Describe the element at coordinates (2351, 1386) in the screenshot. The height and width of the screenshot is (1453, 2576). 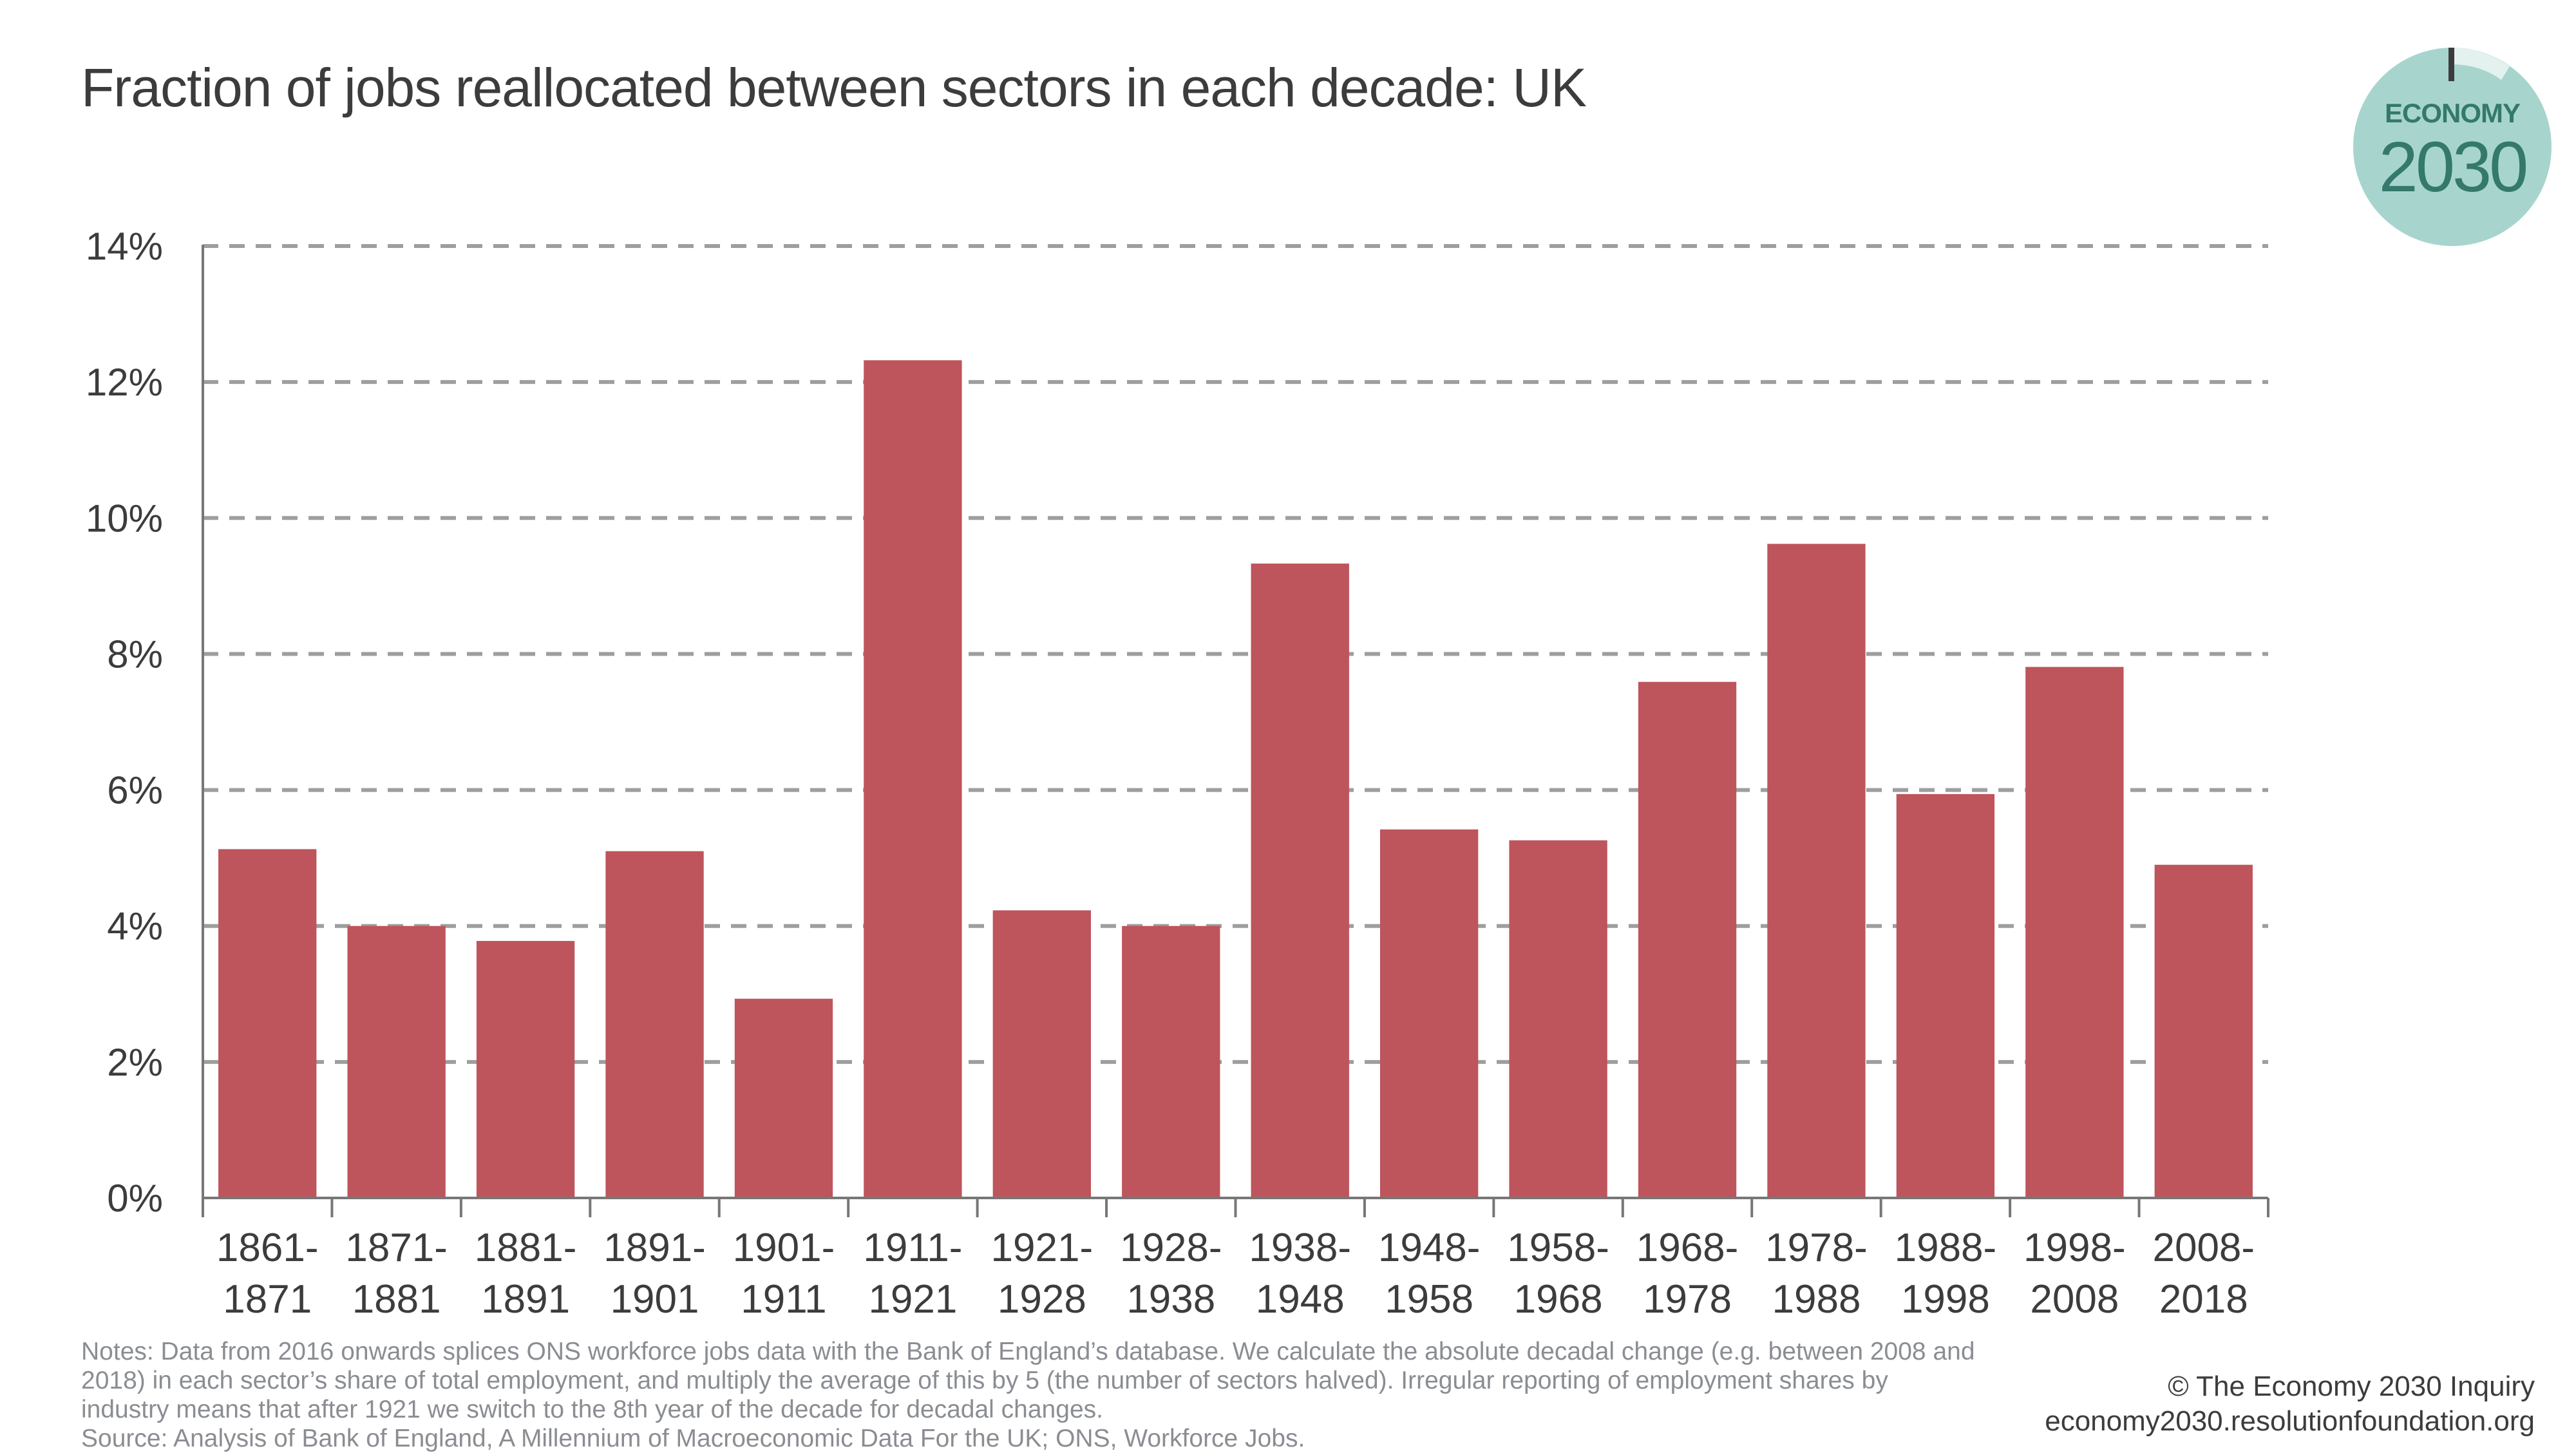
I see `copyright-text: © The Economy 2030 Inquiry` at that location.